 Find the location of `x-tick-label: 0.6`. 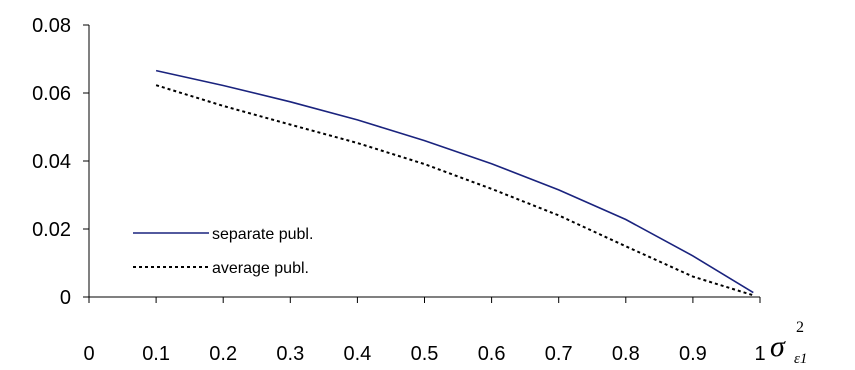

x-tick-label: 0.6 is located at coordinates (492, 354).